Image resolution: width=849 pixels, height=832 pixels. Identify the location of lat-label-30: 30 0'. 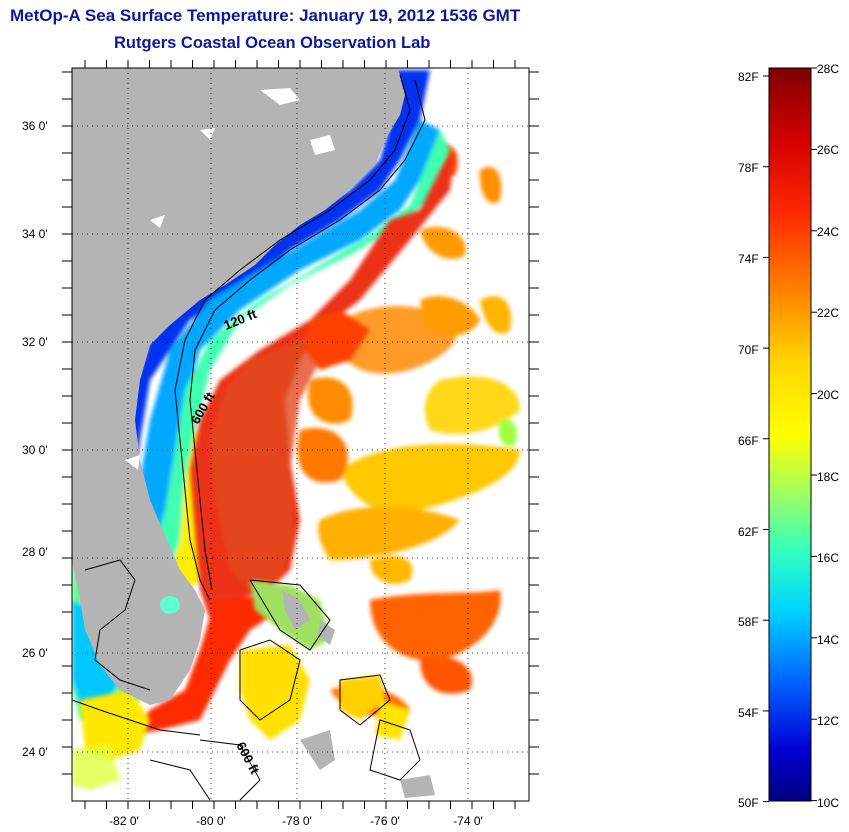
(35, 450).